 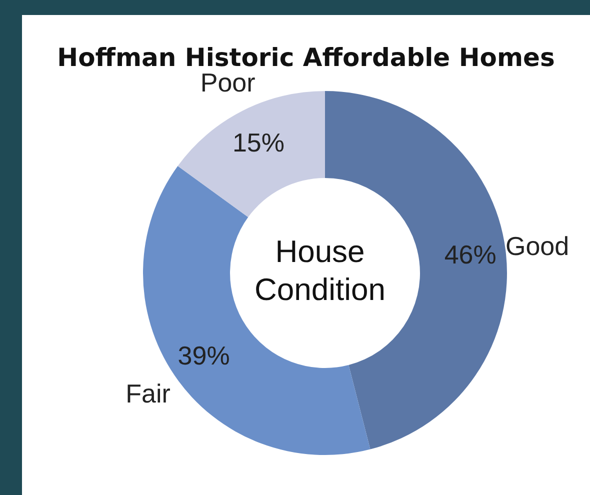 What do you see at coordinates (258, 142) in the screenshot?
I see `data-label: 15%` at bounding box center [258, 142].